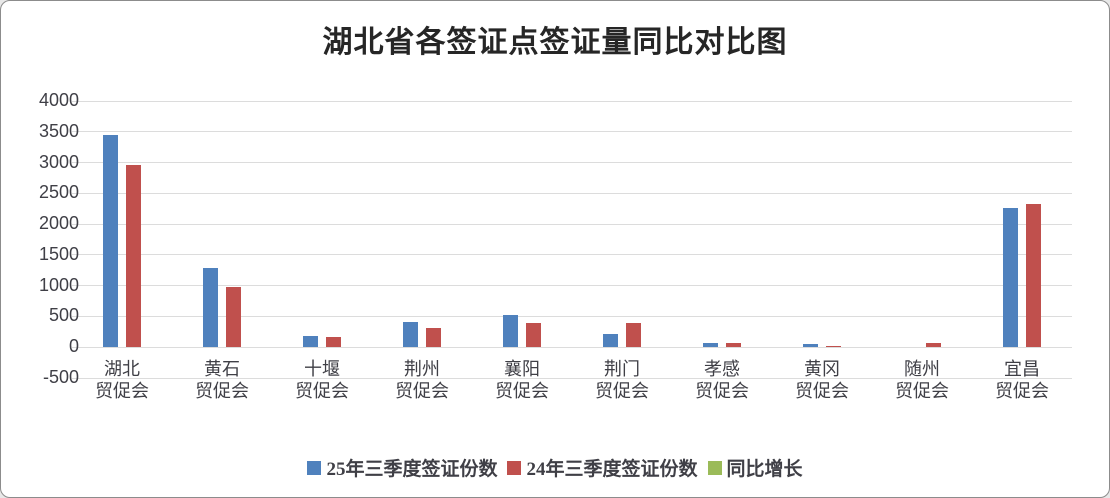  I want to click on x-axis-label: 荆州 贸促会, so click(422, 380).